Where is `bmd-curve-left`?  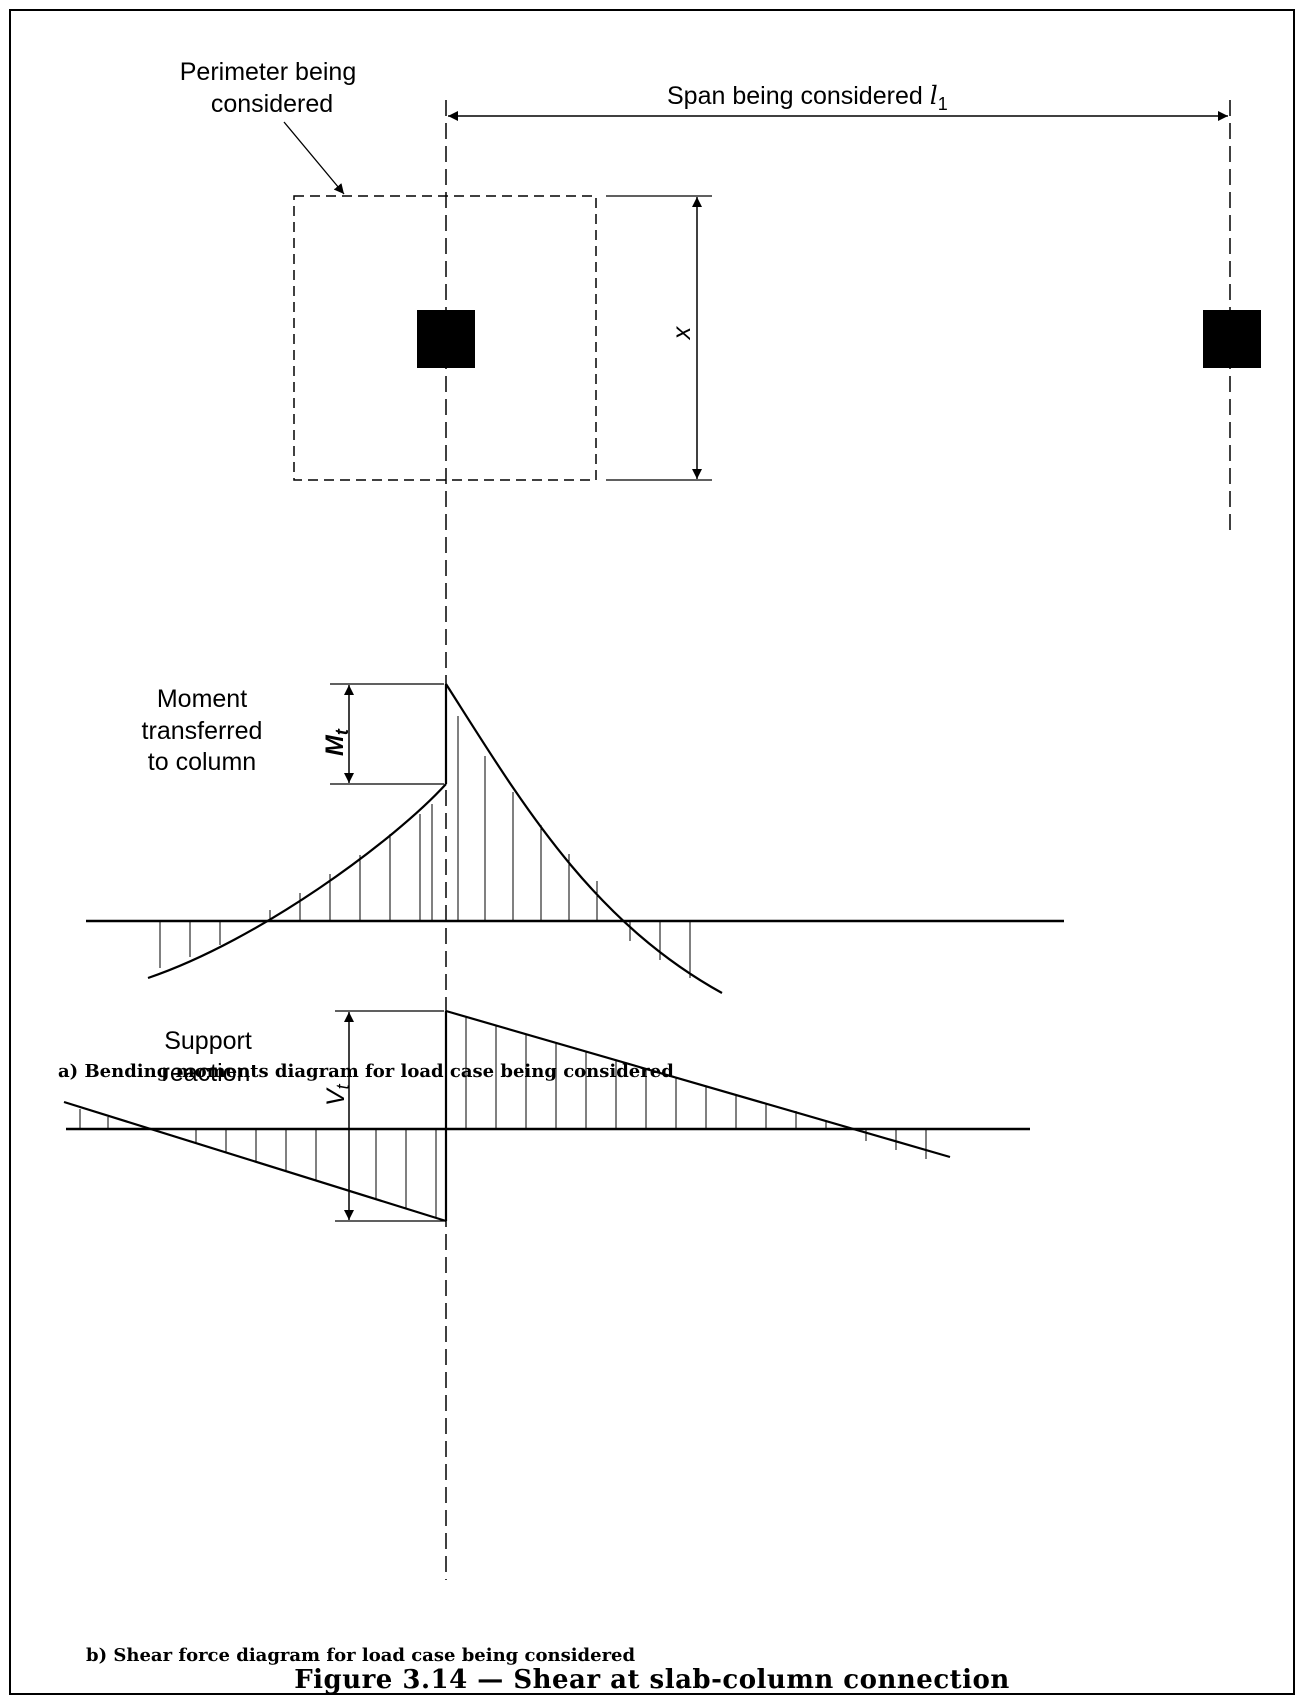
bmd-curve-left is located at coordinates (297, 881).